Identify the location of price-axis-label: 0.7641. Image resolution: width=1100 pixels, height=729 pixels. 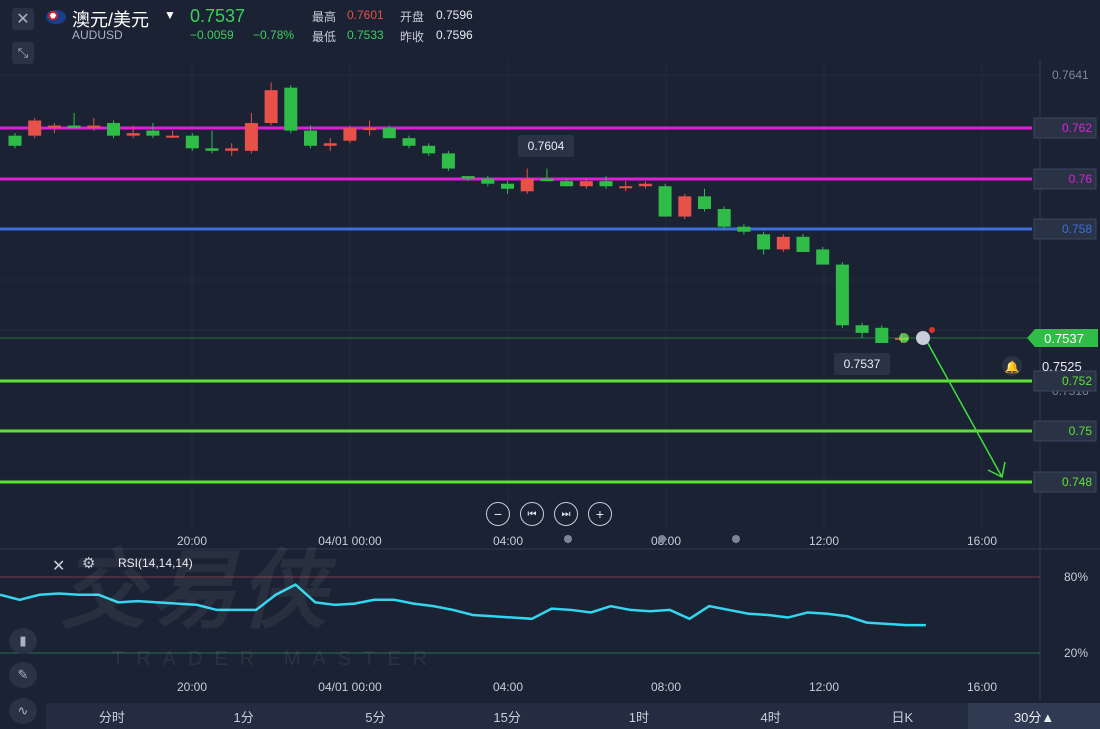
(1070, 75).